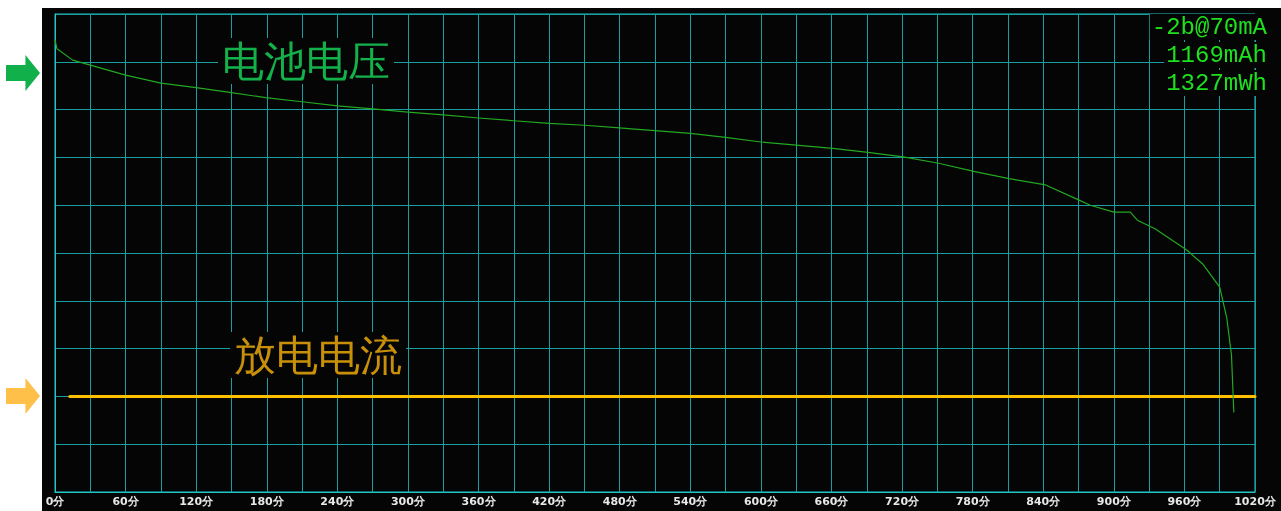 Image resolution: width=1281 pixels, height=511 pixels. Describe the element at coordinates (761, 501) in the screenshot. I see `x-tick-label: 600分` at that location.